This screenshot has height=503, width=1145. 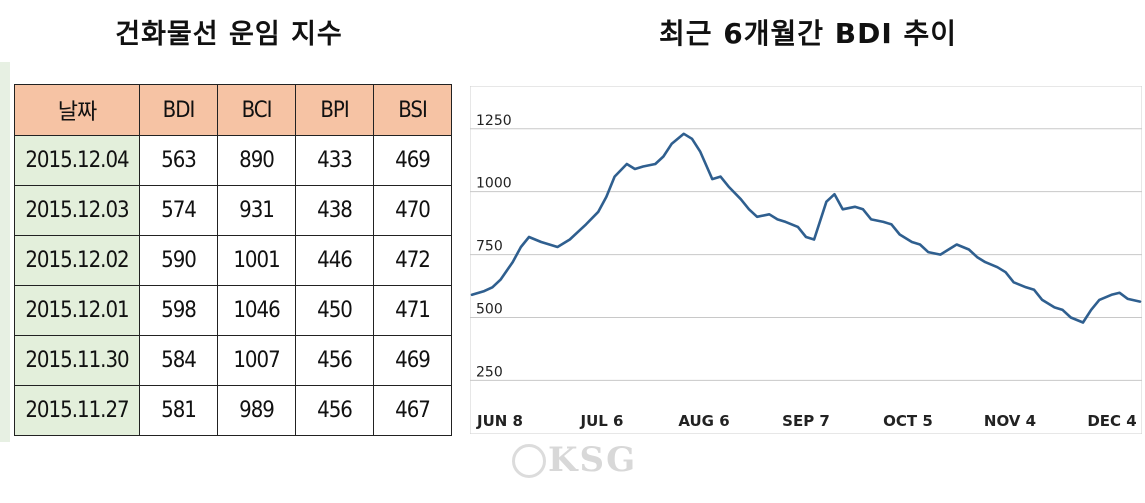 I want to click on x-tick-label: NOV 4, so click(x=1010, y=421).